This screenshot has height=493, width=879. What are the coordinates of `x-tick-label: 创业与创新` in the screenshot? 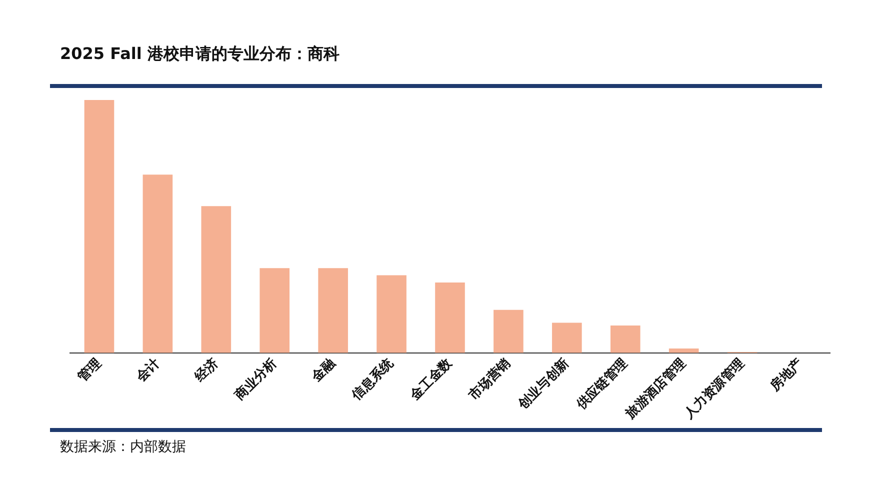 It's located at (543, 384).